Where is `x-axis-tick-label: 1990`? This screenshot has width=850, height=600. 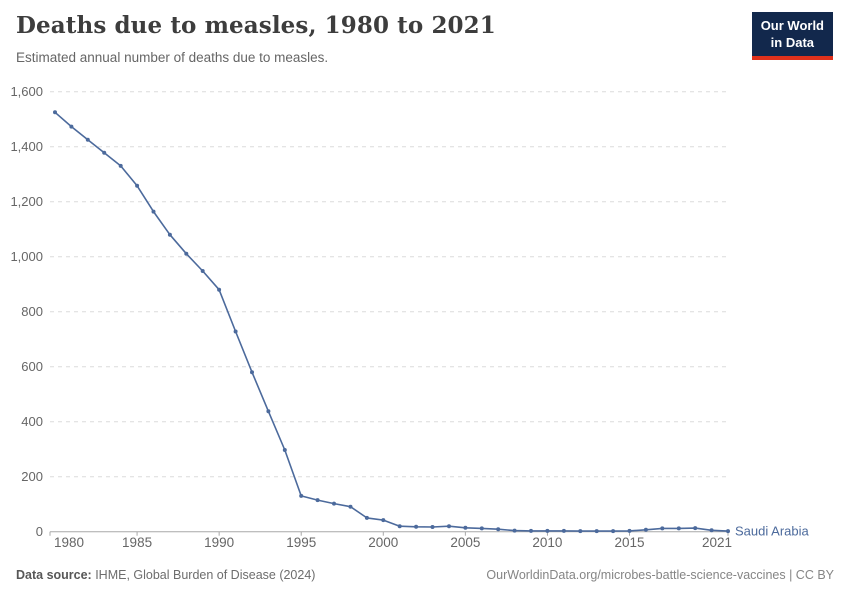 x-axis-tick-label: 1990 is located at coordinates (219, 542).